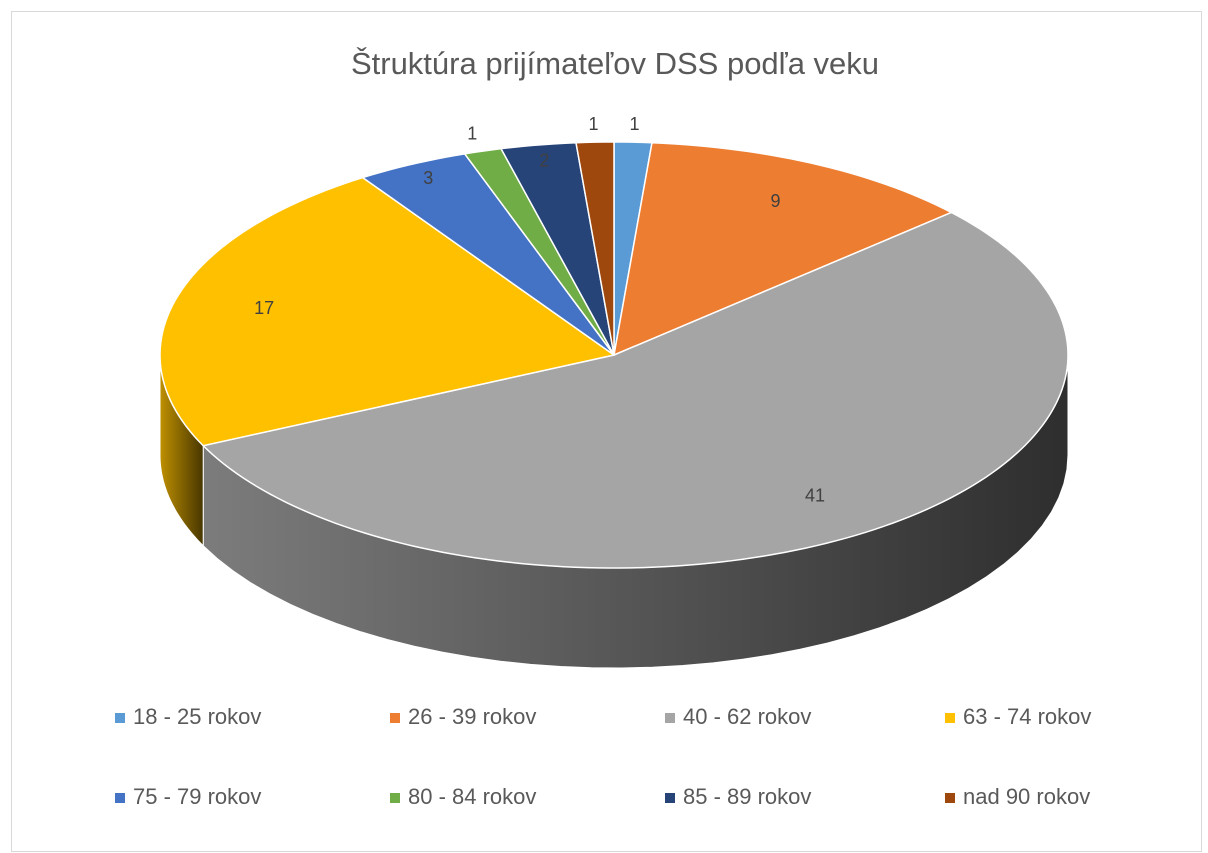  Describe the element at coordinates (815, 496) in the screenshot. I see `data-label: 41` at that location.